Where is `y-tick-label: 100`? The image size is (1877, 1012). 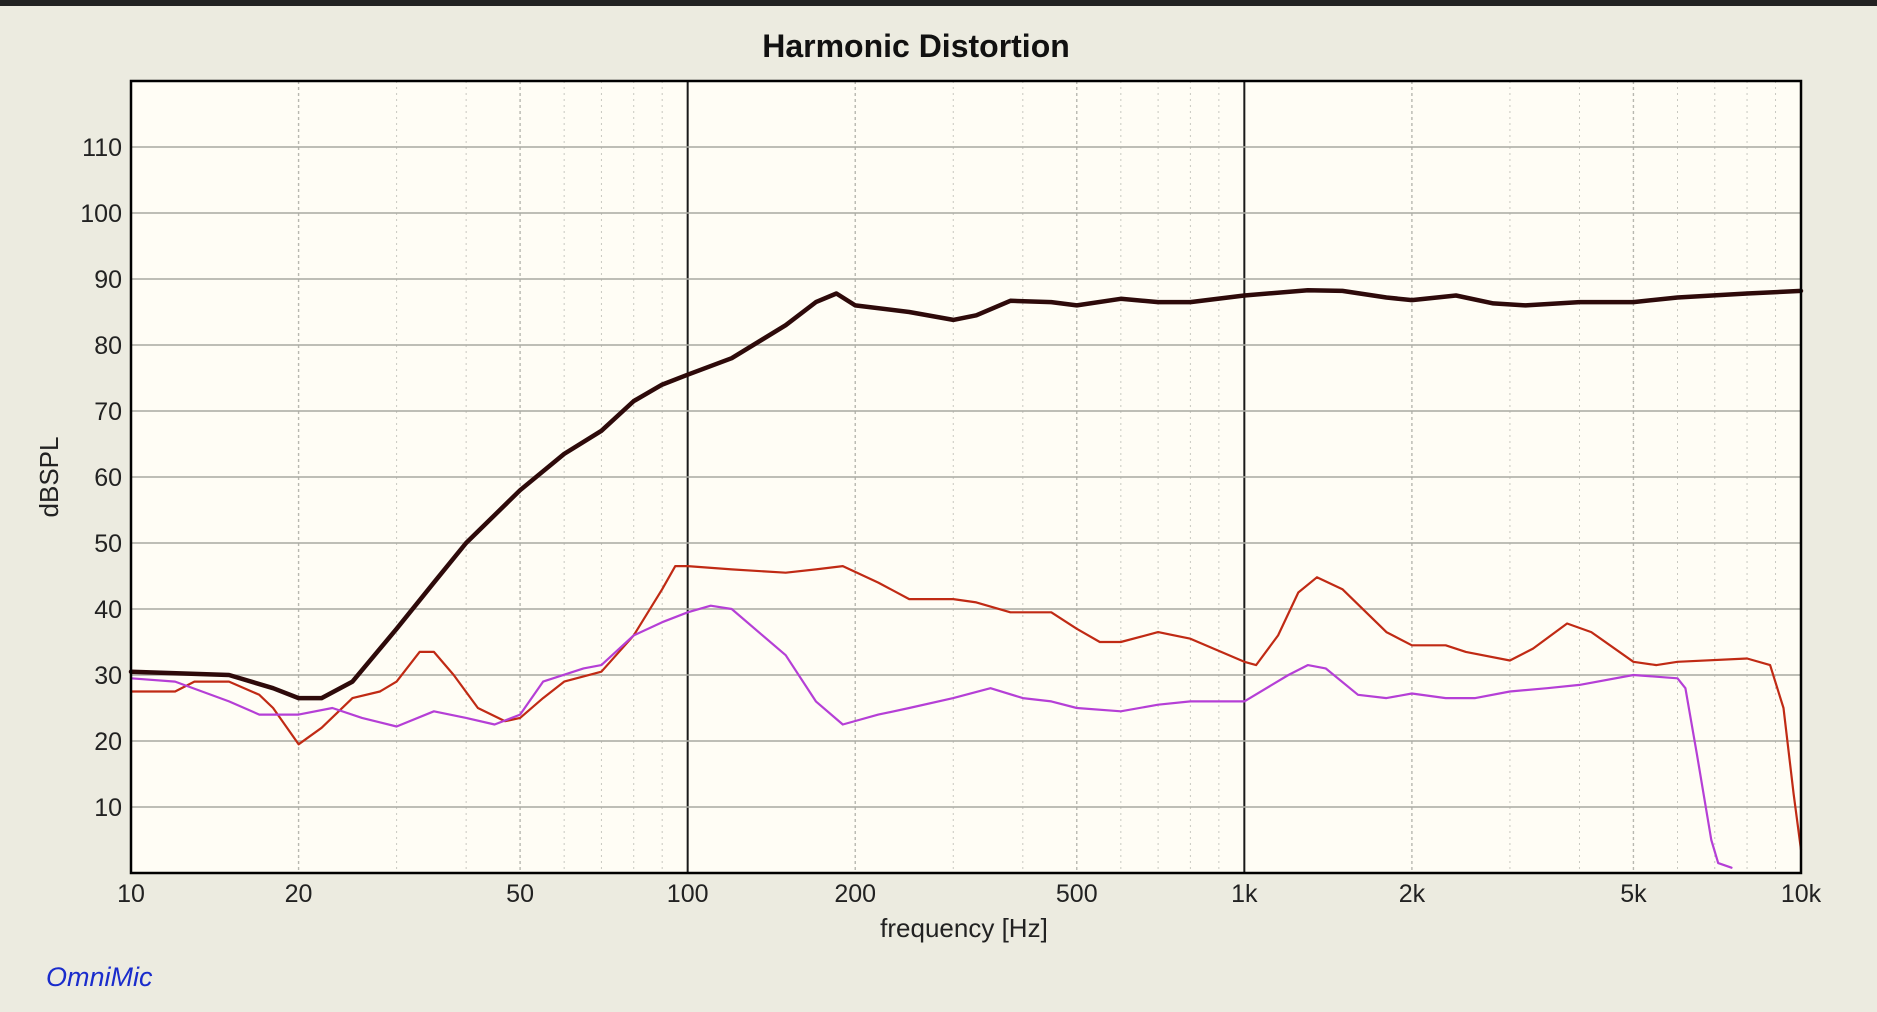 y-tick-label: 100 is located at coordinates (101, 214).